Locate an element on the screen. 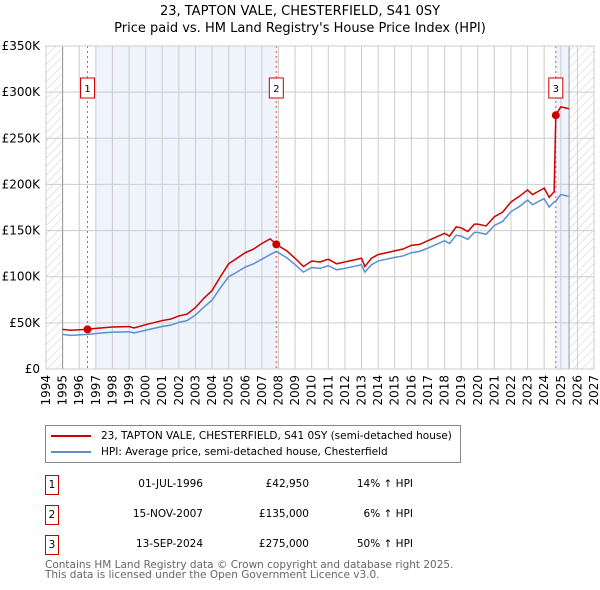  x-tick-label: 2026 is located at coordinates (577, 390).